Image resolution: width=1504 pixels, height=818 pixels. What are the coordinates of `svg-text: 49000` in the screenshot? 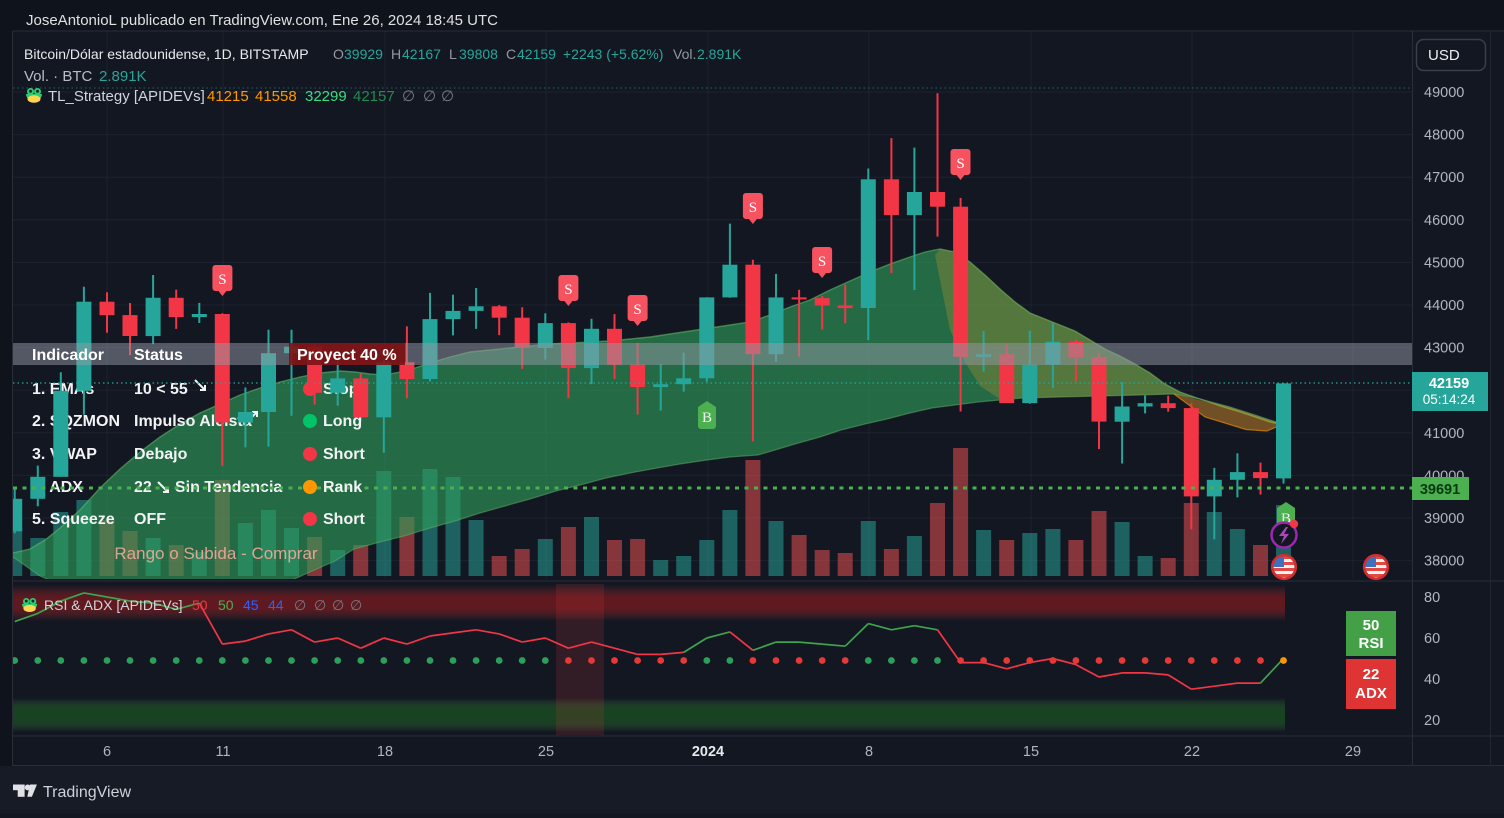 It's located at (1444, 93).